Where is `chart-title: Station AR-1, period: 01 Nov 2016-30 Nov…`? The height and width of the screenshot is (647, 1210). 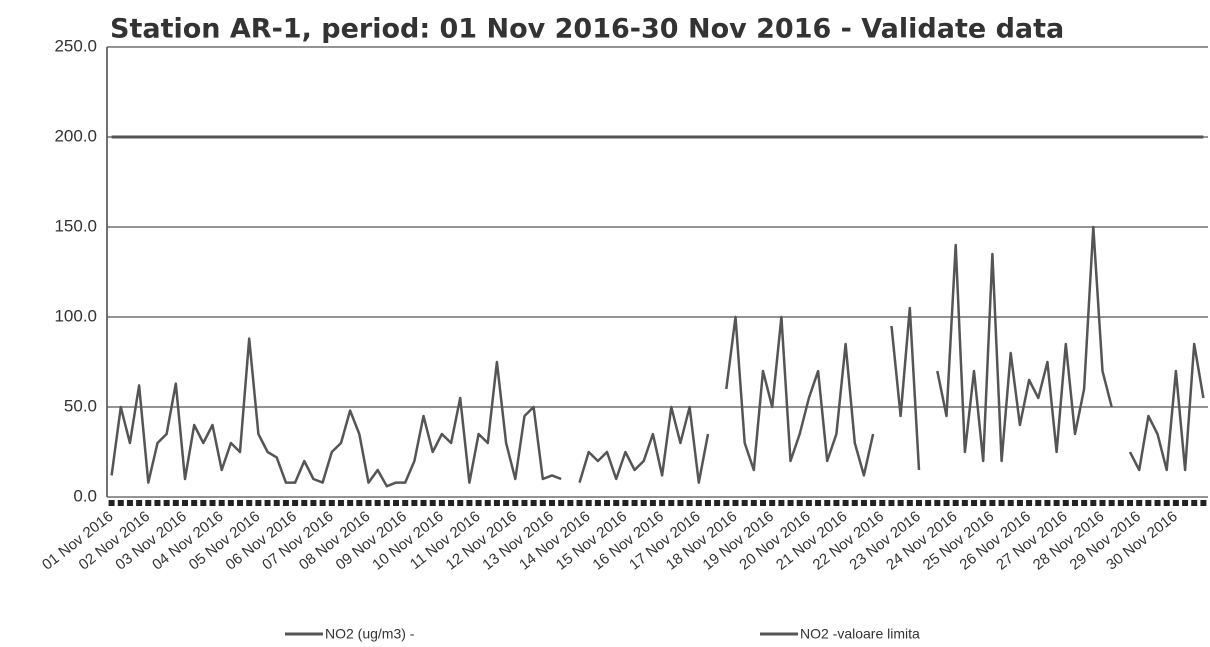 chart-title: Station AR-1, period: 01 Nov 2016-30 Nov… is located at coordinates (587, 29).